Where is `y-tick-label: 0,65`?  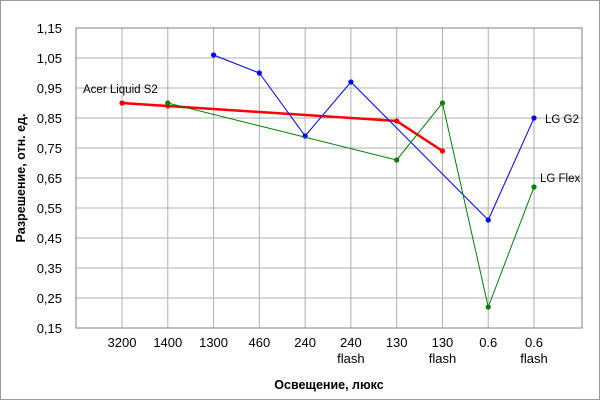 y-tick-label: 0,65 is located at coordinates (49, 178).